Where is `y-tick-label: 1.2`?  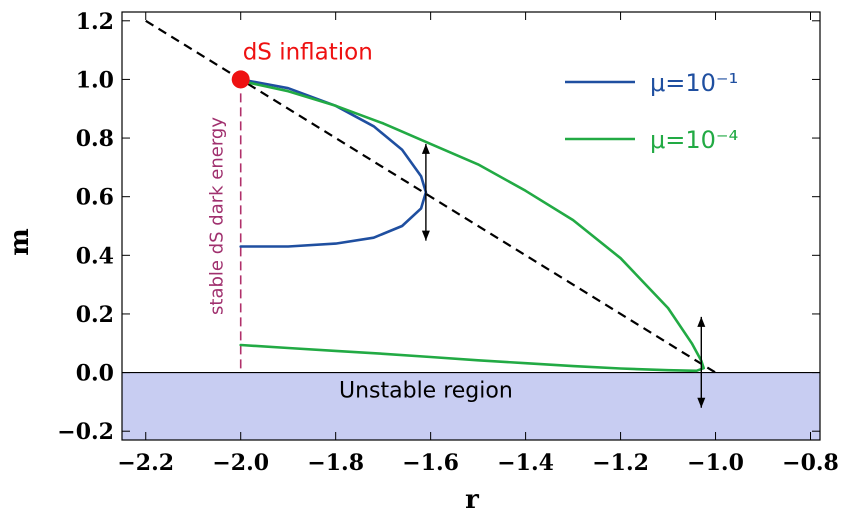 y-tick-label: 1.2 is located at coordinates (95, 22).